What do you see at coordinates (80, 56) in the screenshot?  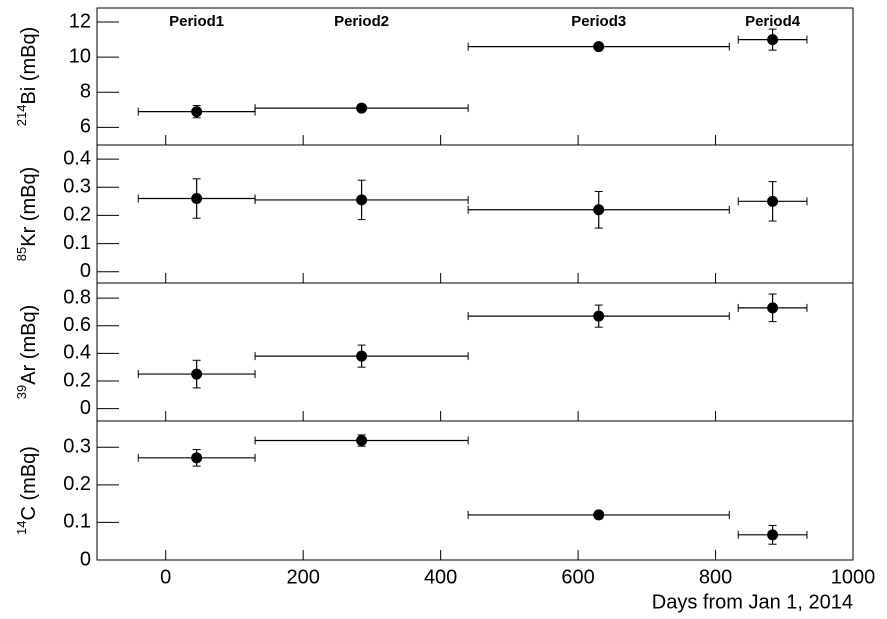 I see `y-tick-label: 10` at bounding box center [80, 56].